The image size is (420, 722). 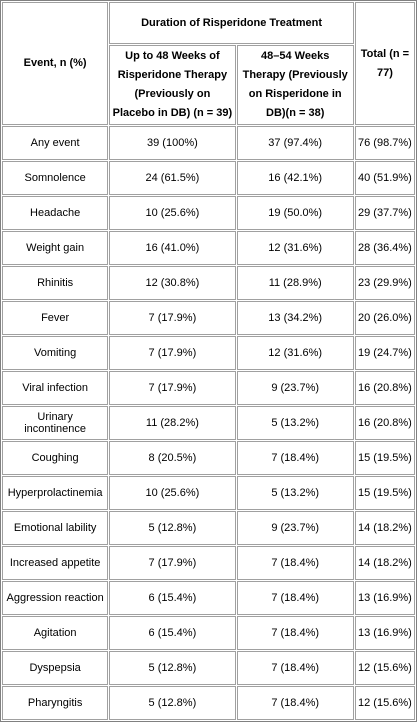 I want to click on cell-value: 13 (34.2%), so click(x=295, y=318).